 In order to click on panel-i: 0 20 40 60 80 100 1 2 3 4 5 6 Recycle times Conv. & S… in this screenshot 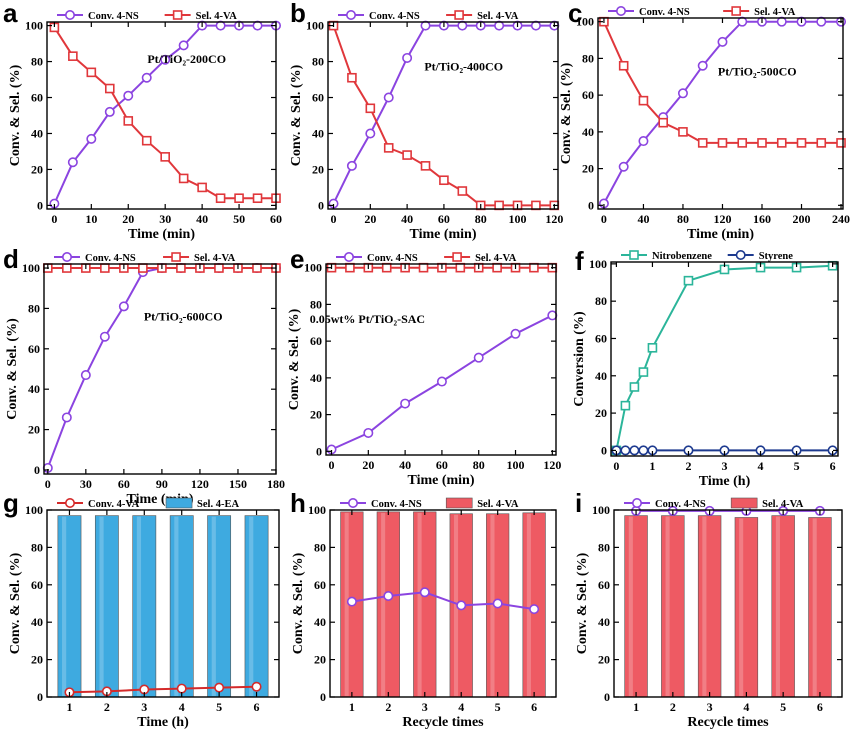, I will do `click(709, 609)`.